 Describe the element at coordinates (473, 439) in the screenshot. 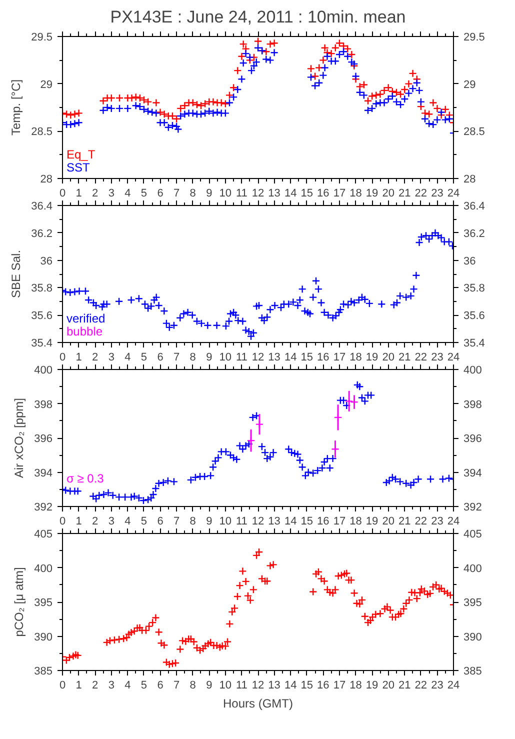

I see `y2-tick-label: 396` at that location.